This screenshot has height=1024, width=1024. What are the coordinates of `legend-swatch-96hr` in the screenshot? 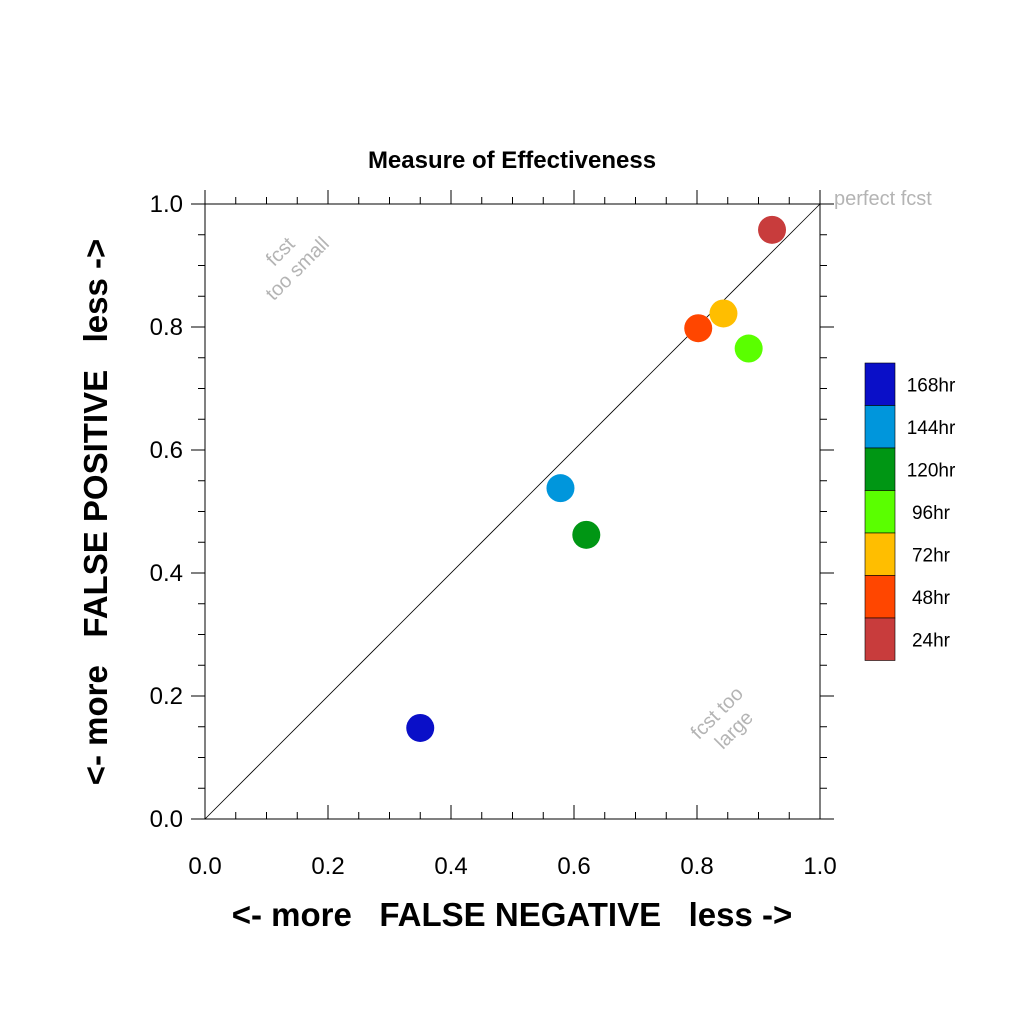 It's located at (880, 512).